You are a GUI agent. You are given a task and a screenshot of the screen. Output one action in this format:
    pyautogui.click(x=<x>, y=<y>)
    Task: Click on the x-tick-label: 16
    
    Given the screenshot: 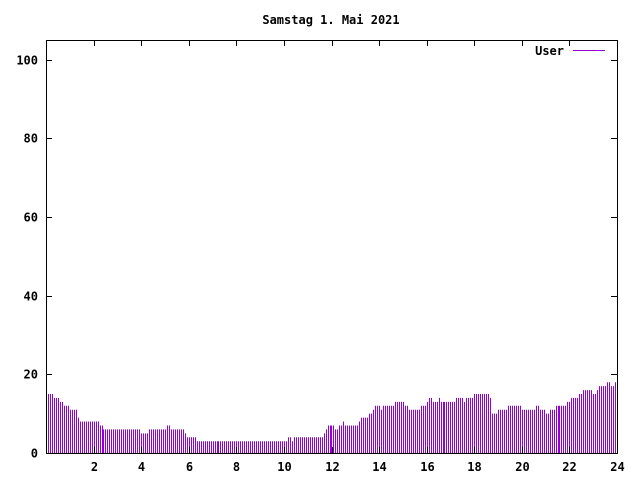 What is the action you would take?
    pyautogui.click(x=427, y=467)
    